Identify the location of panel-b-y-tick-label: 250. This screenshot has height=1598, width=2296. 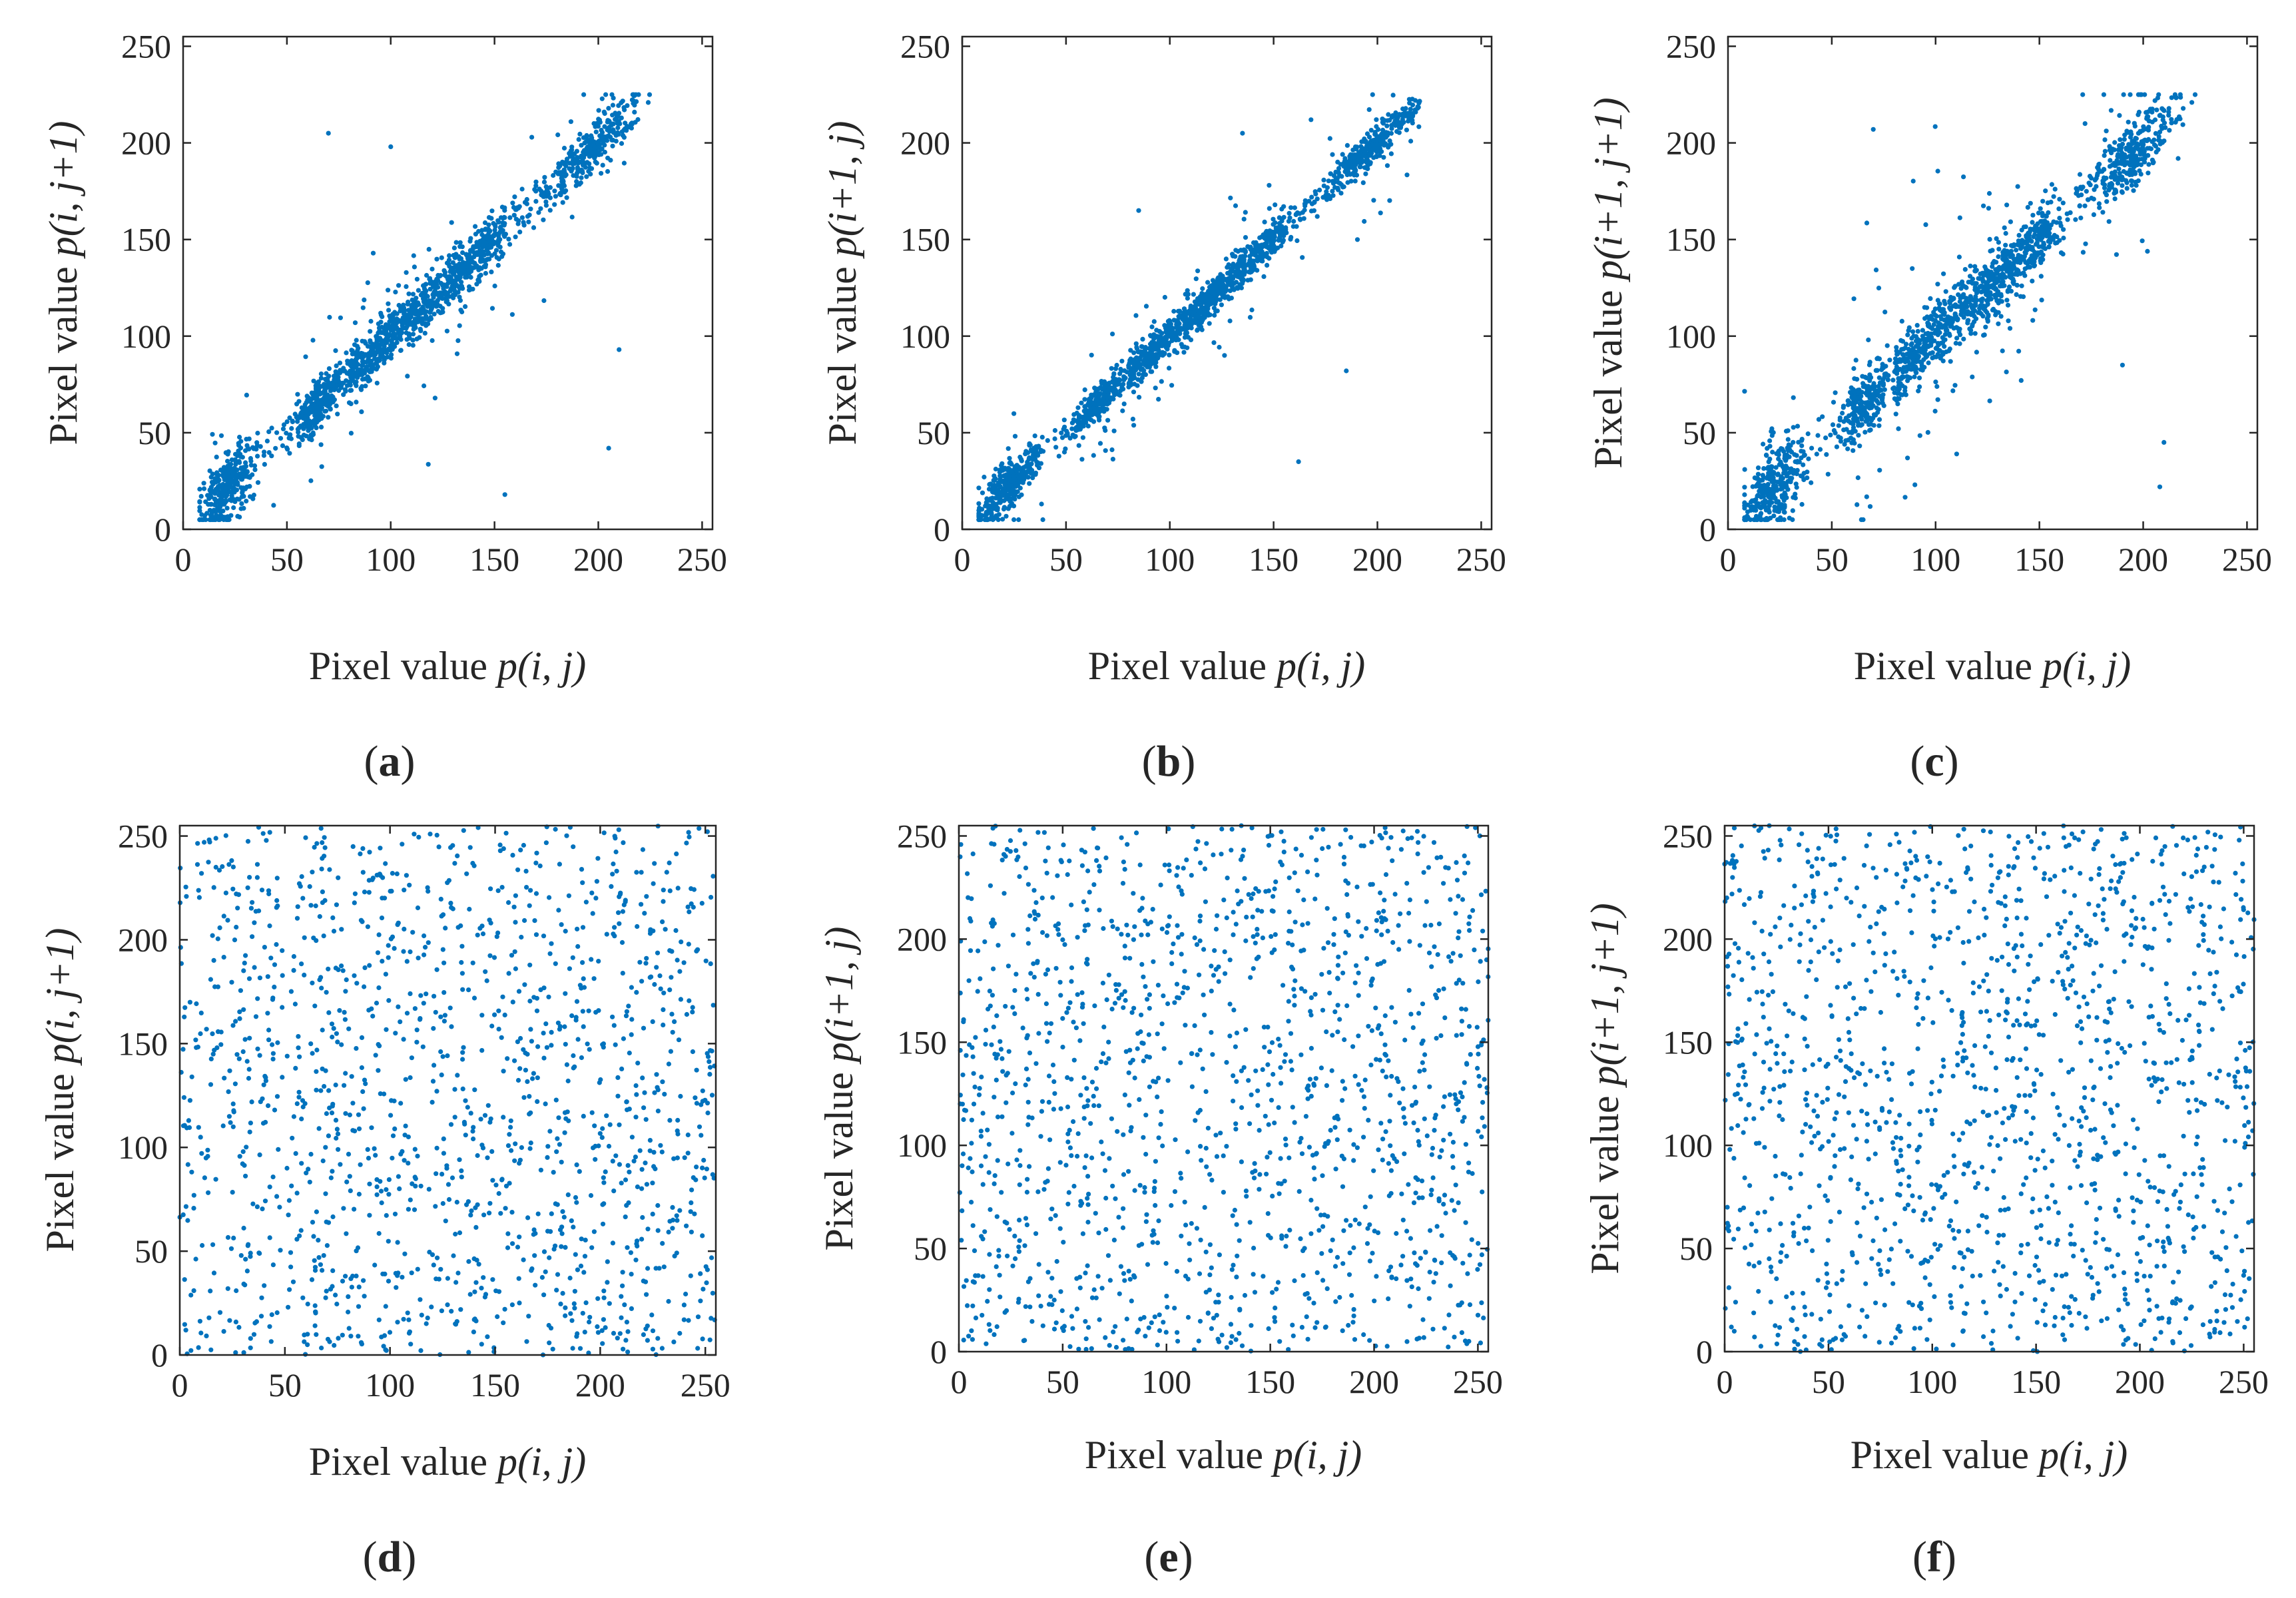
(925, 47).